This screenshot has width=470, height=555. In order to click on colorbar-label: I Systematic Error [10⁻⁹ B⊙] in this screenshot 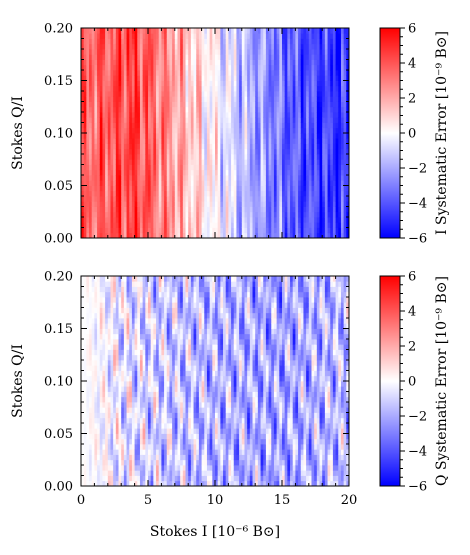, I will do `click(442, 133)`.